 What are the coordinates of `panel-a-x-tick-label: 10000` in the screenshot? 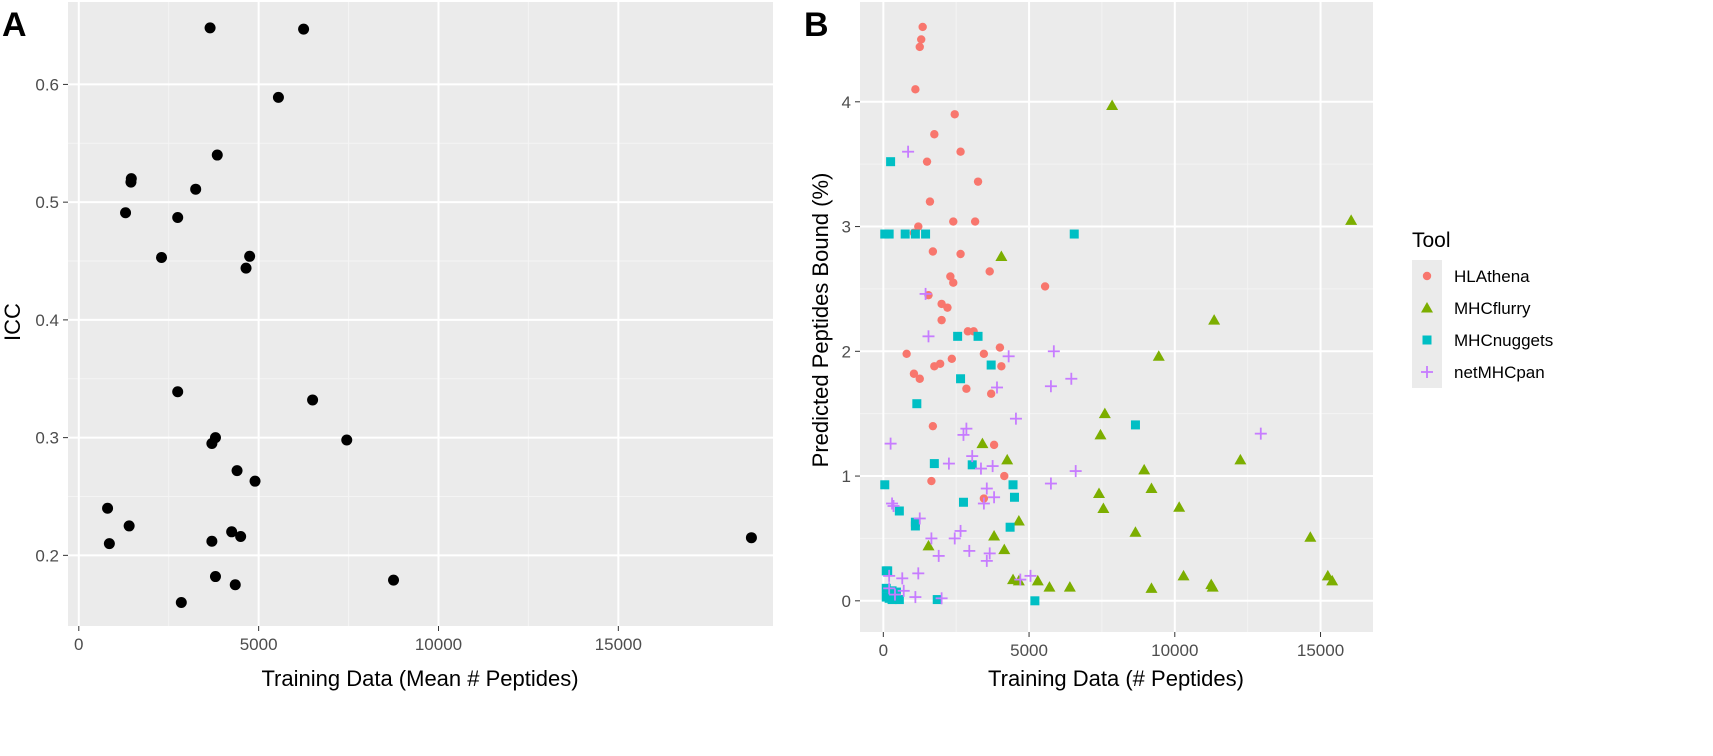 It's located at (438, 644).